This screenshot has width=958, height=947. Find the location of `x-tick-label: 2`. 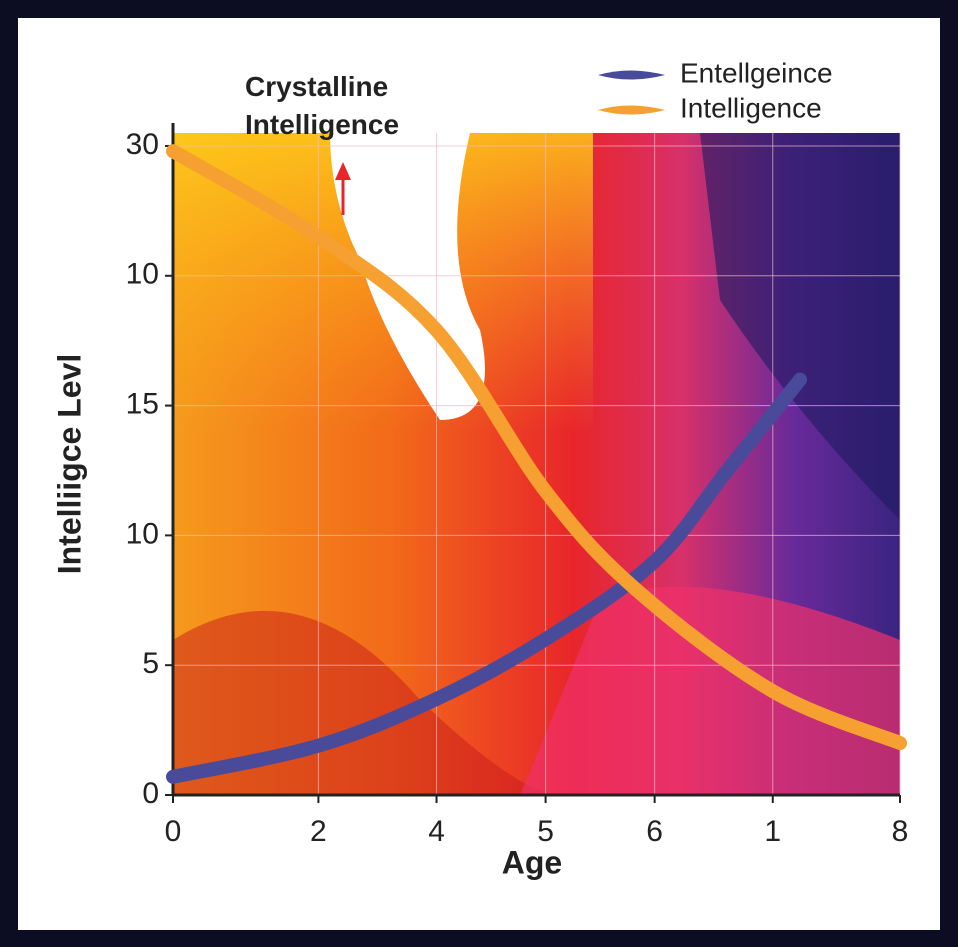

x-tick-label: 2 is located at coordinates (318, 831).